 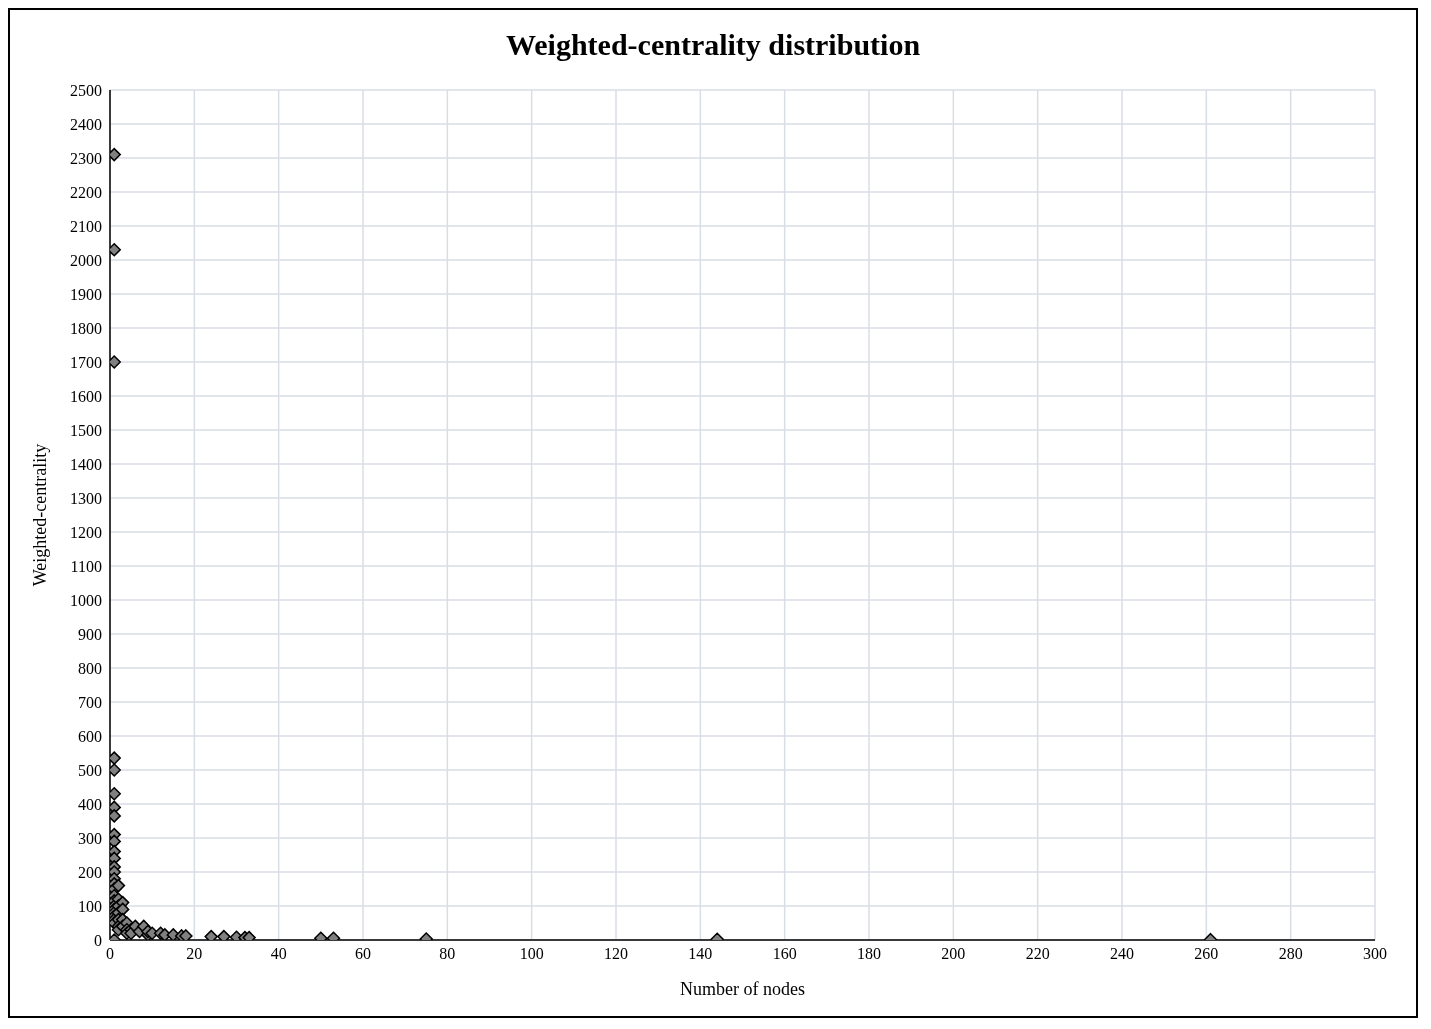 What do you see at coordinates (90, 702) in the screenshot?
I see `y-tick-label: 700` at bounding box center [90, 702].